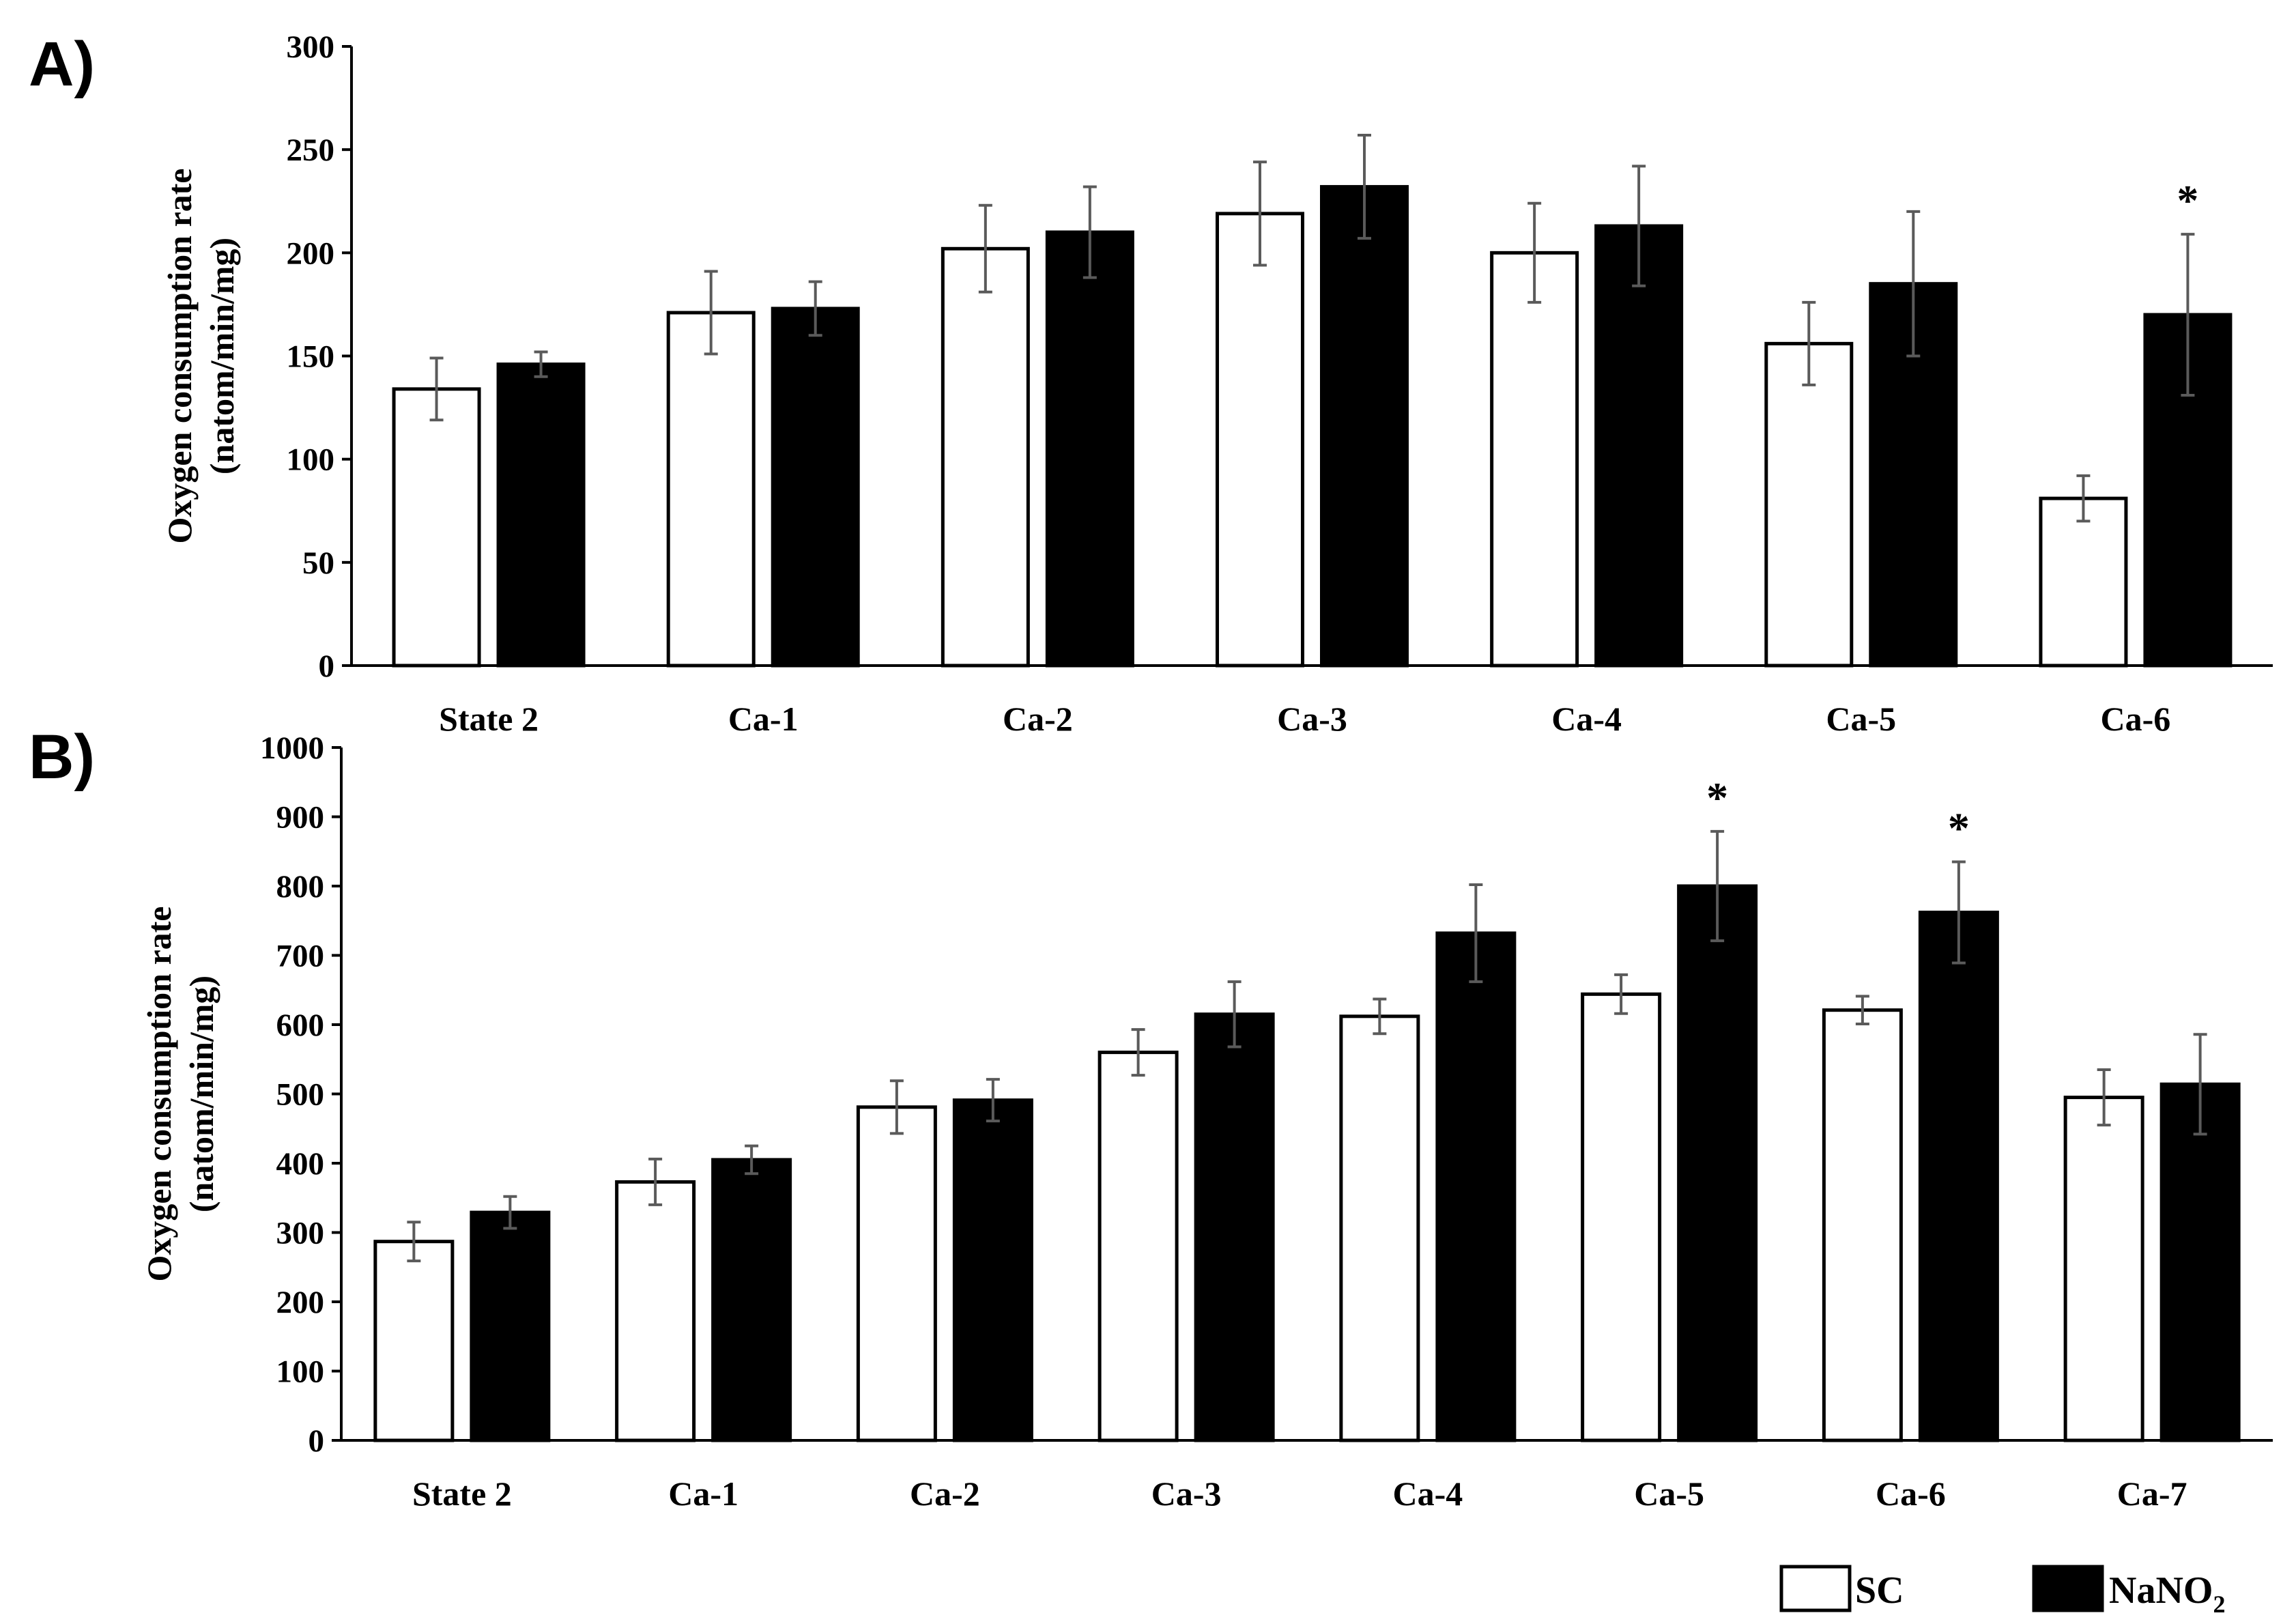 This screenshot has height=1624, width=2296. What do you see at coordinates (1427, 1494) in the screenshot?
I see `panel-b-category-label: Ca-4` at bounding box center [1427, 1494].